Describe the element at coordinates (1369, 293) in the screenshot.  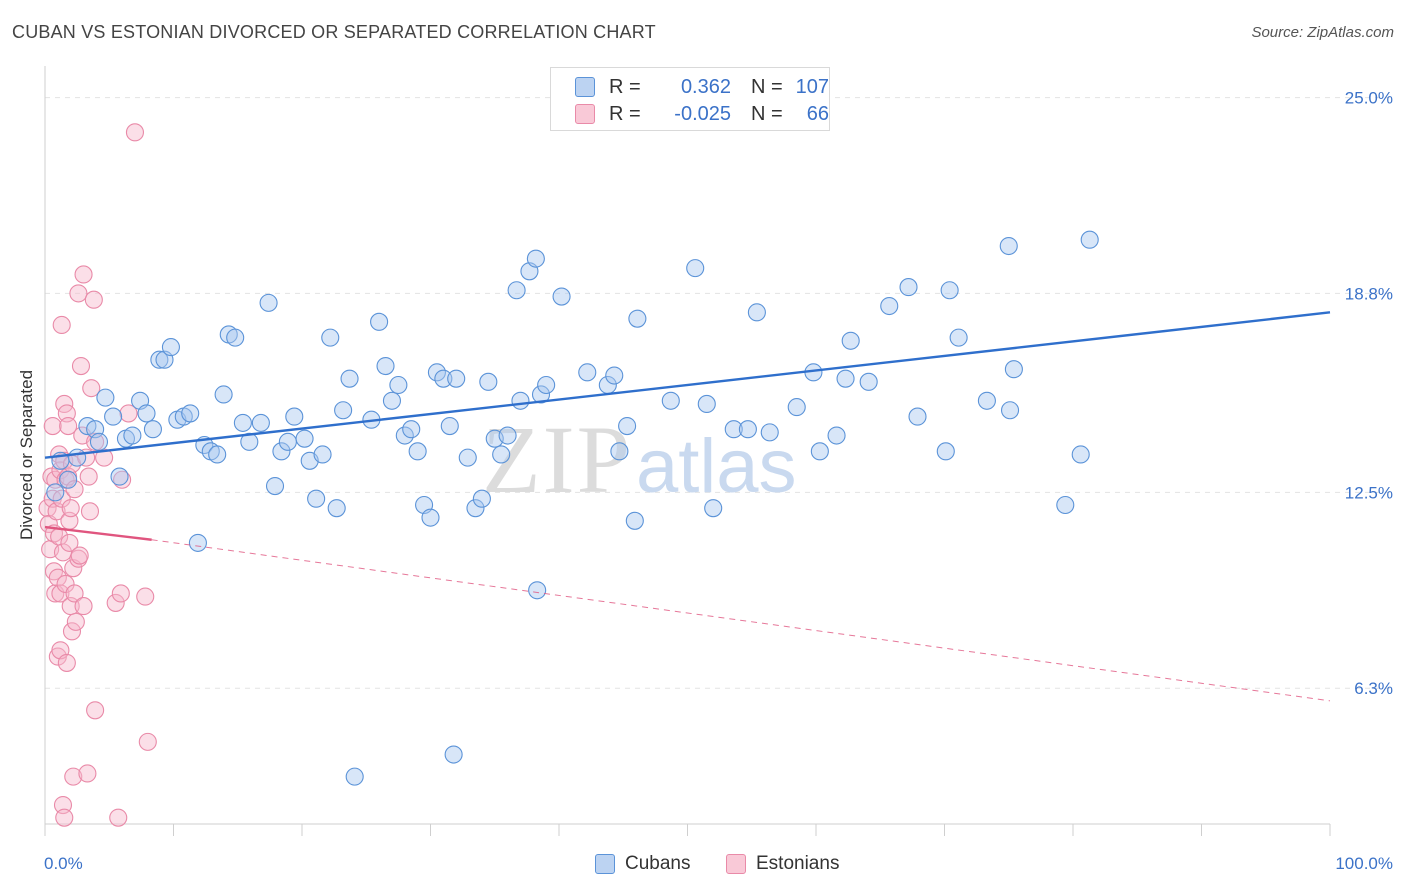
I see `y-tick-label: 18.8%` at that location.